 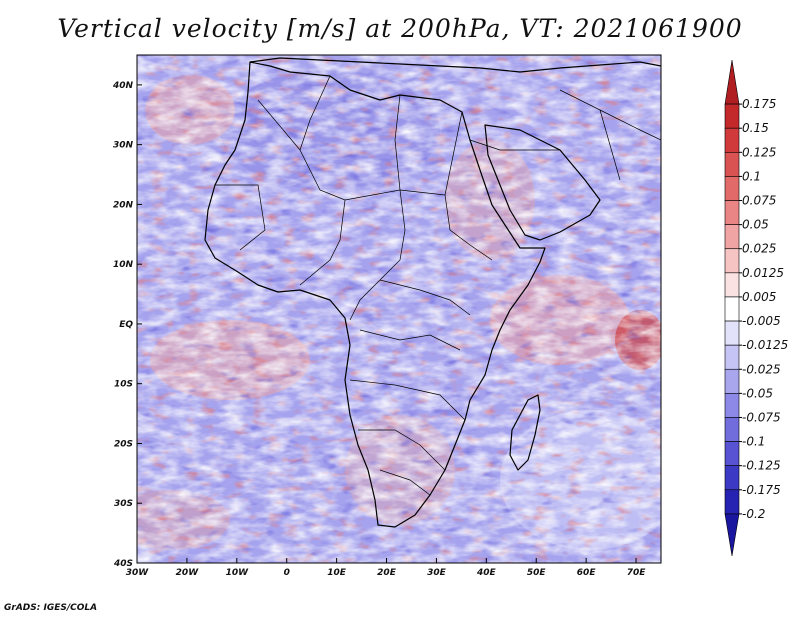 What do you see at coordinates (753, 442) in the screenshot?
I see `colorbar-label: -0.1` at bounding box center [753, 442].